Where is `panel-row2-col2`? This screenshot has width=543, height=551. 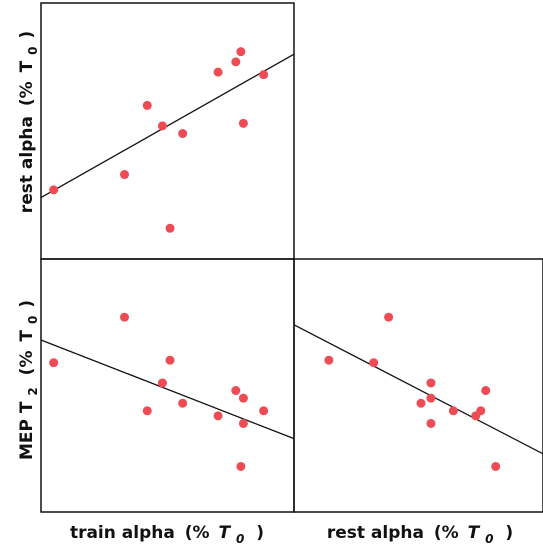 panel-row2-col2 is located at coordinates (418, 391).